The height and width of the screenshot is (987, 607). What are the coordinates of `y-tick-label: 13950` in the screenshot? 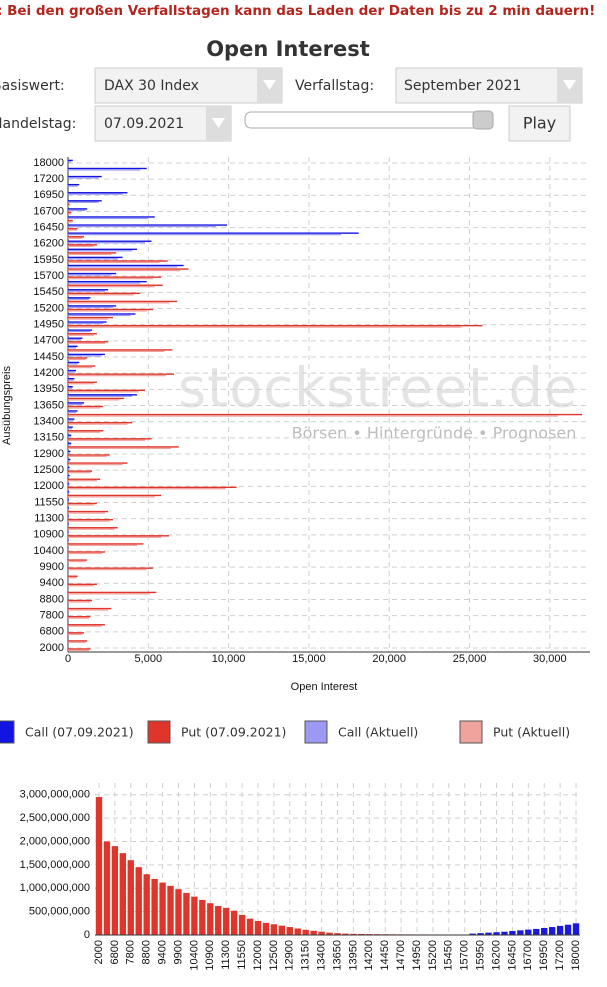 It's located at (48, 389).